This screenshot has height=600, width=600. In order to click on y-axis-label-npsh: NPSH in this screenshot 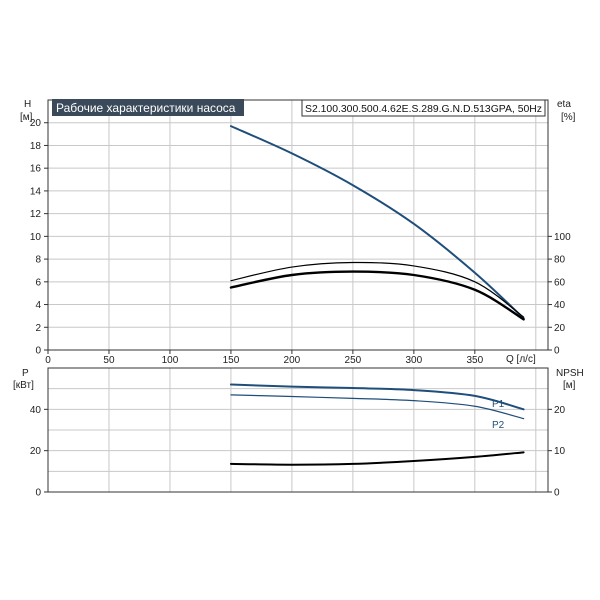, I will do `click(570, 373)`.